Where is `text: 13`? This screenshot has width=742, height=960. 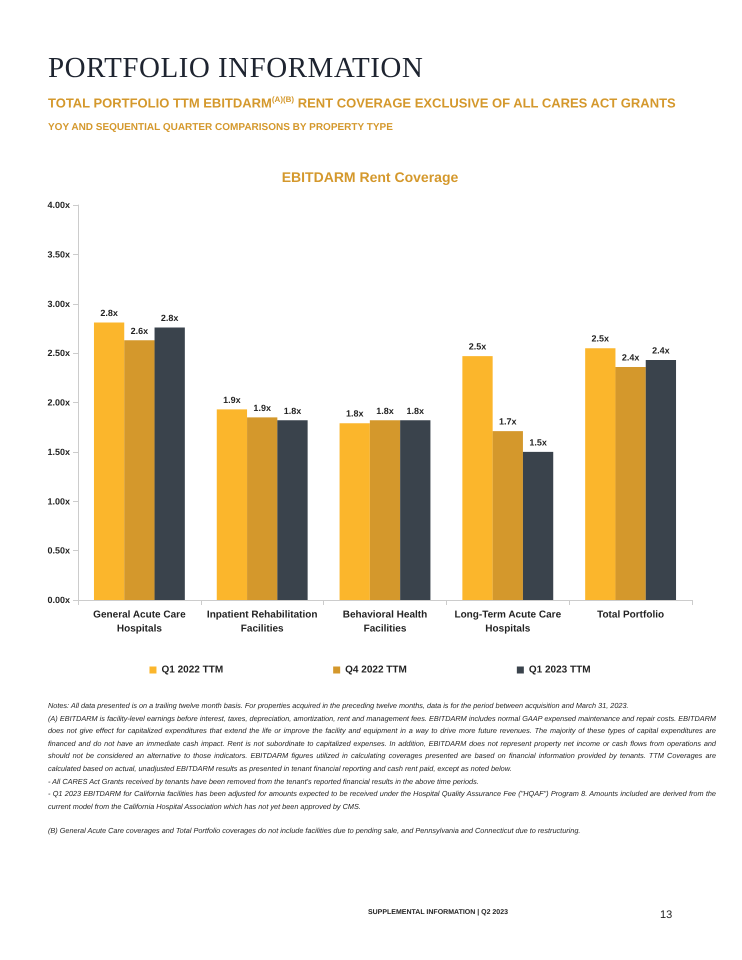 text: 13 is located at coordinates (666, 915).